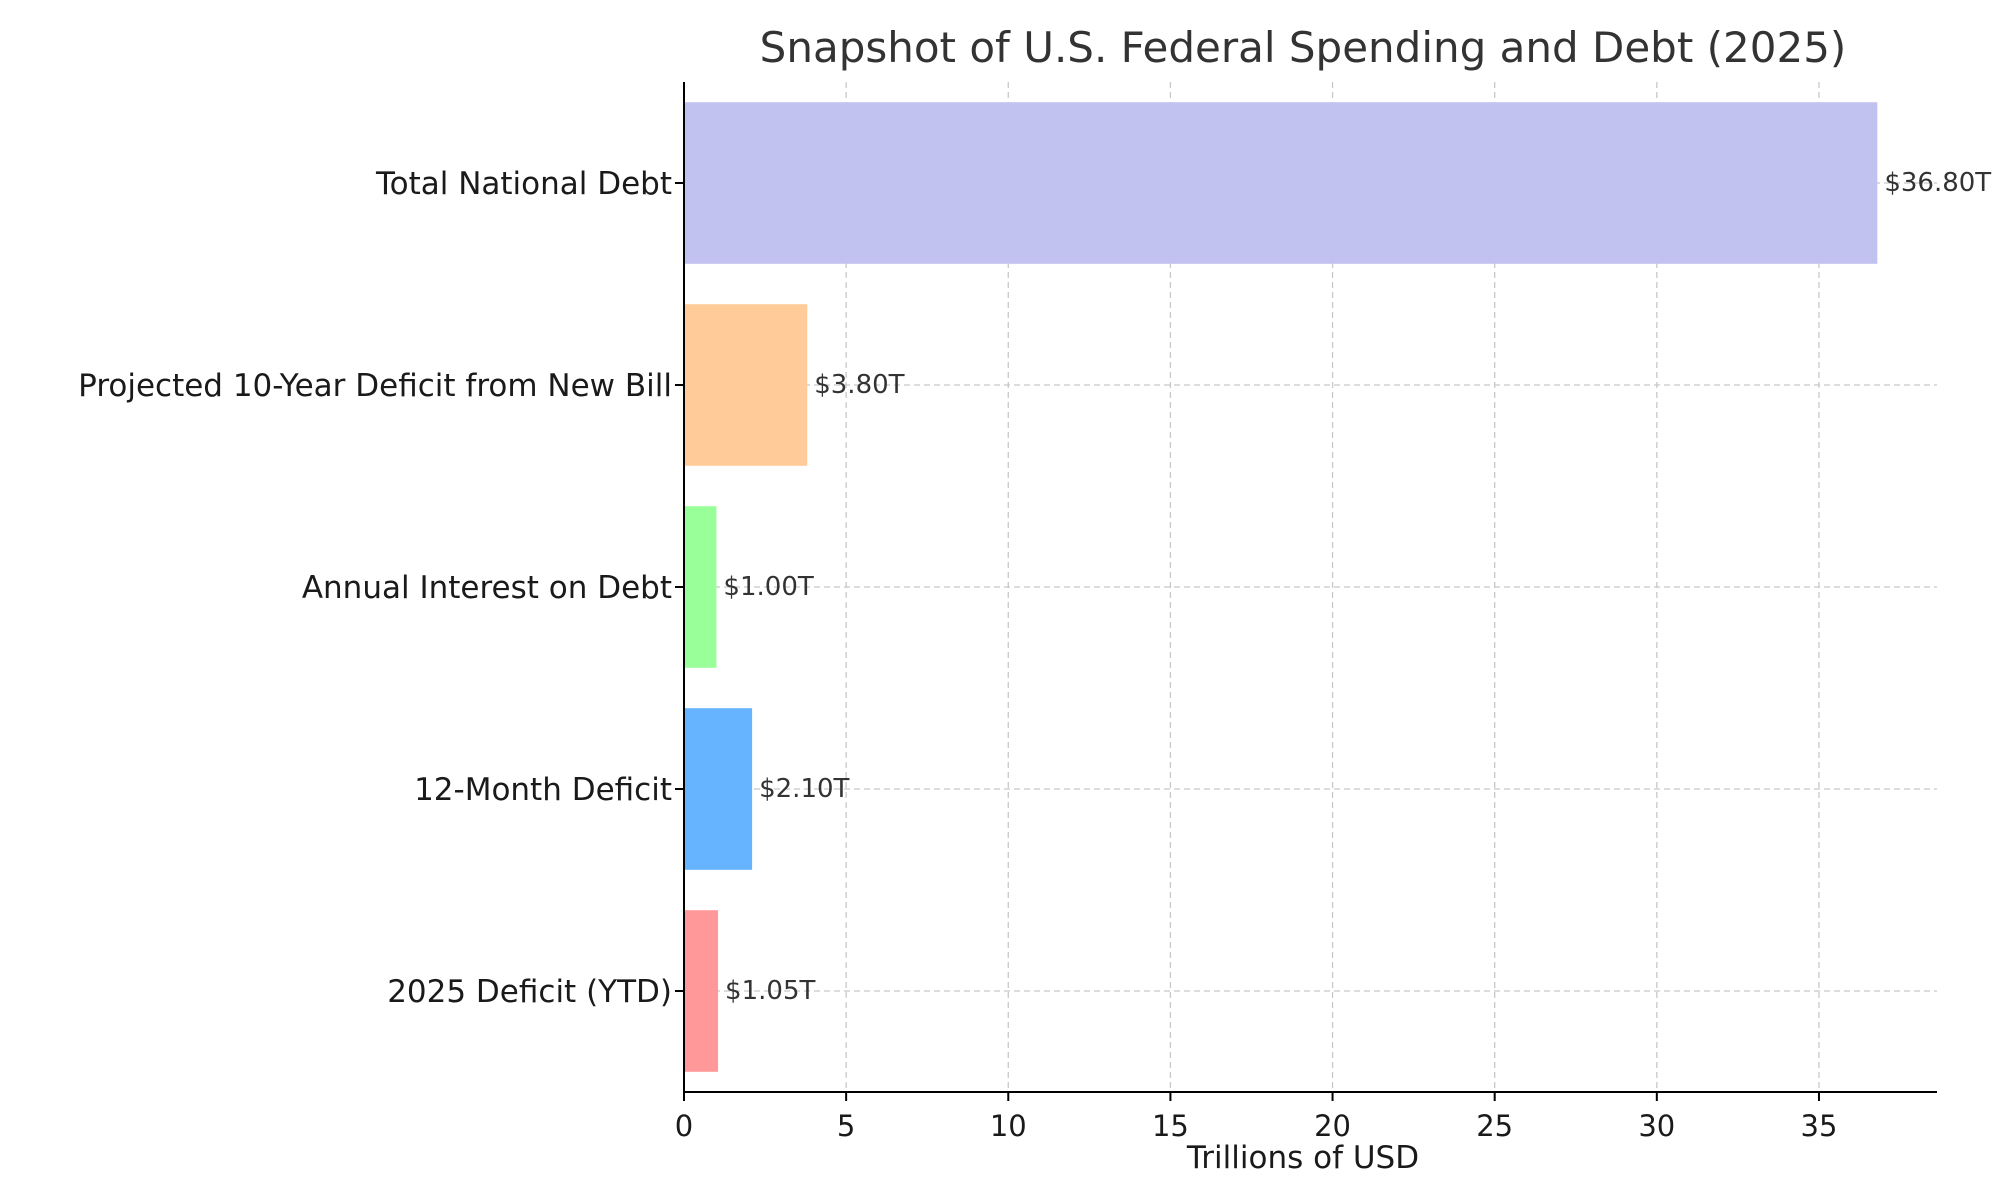 Image resolution: width=2000 pixels, height=1200 pixels. Describe the element at coordinates (770, 991) in the screenshot. I see `value-label: $1.05T` at that location.